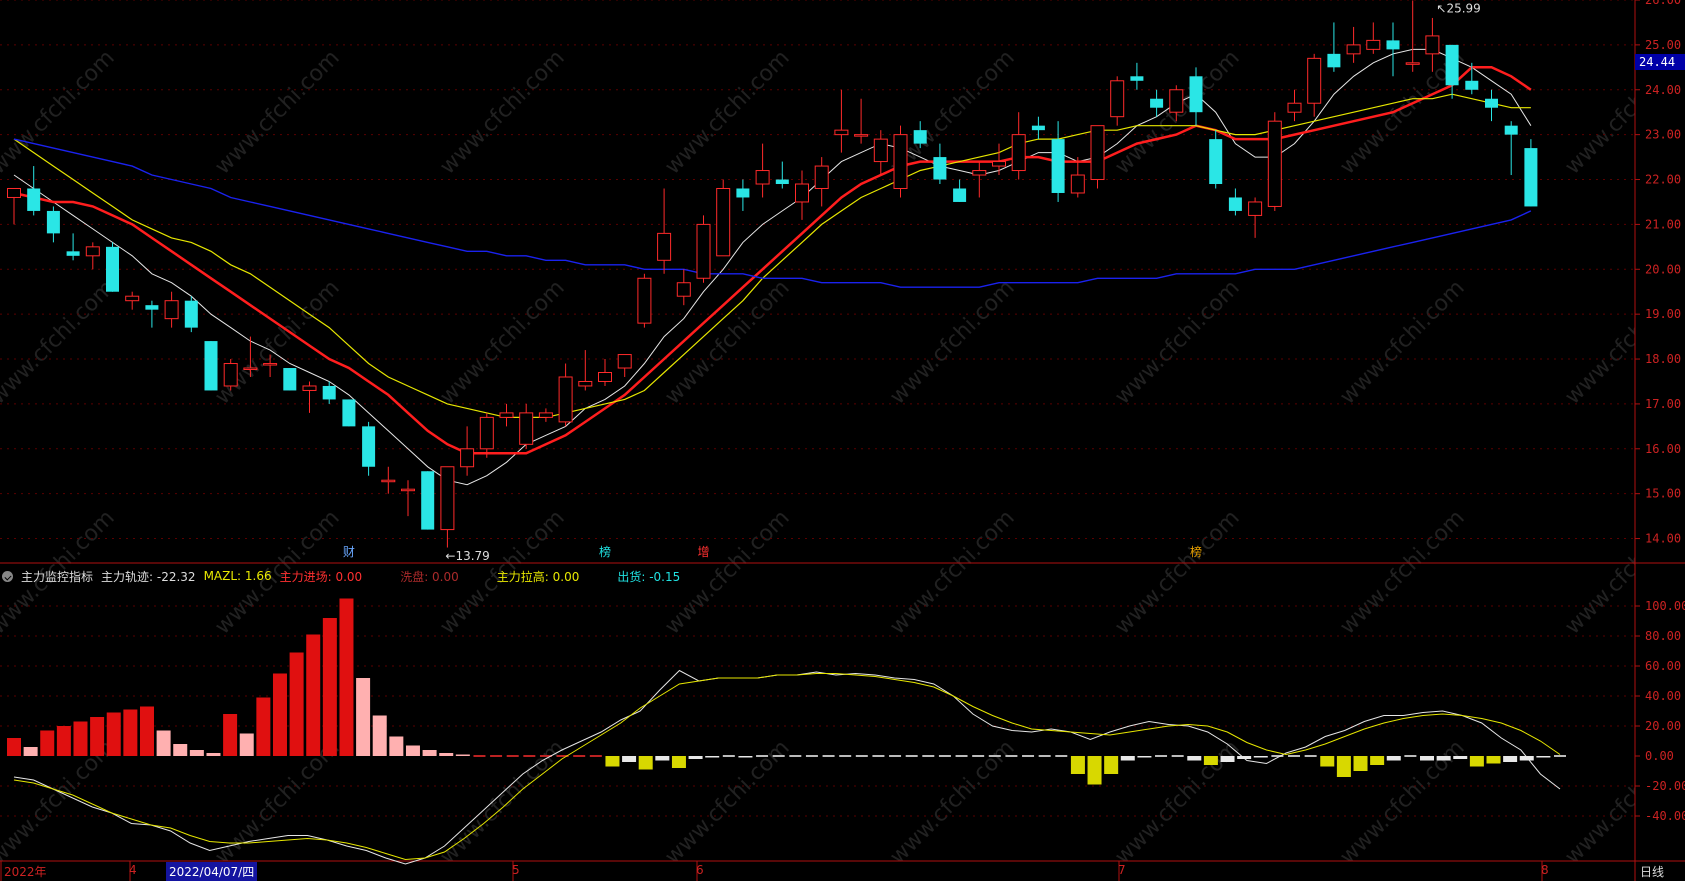 The width and height of the screenshot is (1685, 881). What do you see at coordinates (349, 552) in the screenshot?
I see `event-marker: 财` at bounding box center [349, 552].